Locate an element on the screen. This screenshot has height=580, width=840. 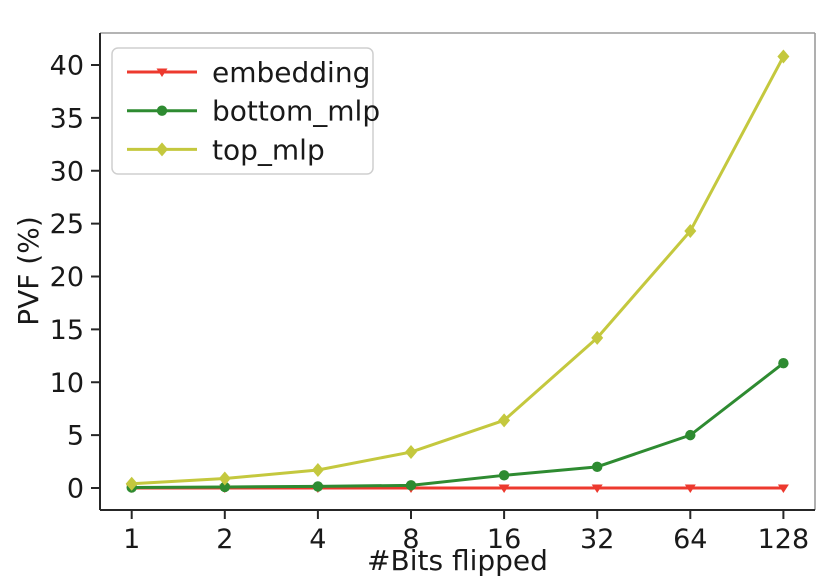
y-tick-label: 10 is located at coordinates (67, 383).